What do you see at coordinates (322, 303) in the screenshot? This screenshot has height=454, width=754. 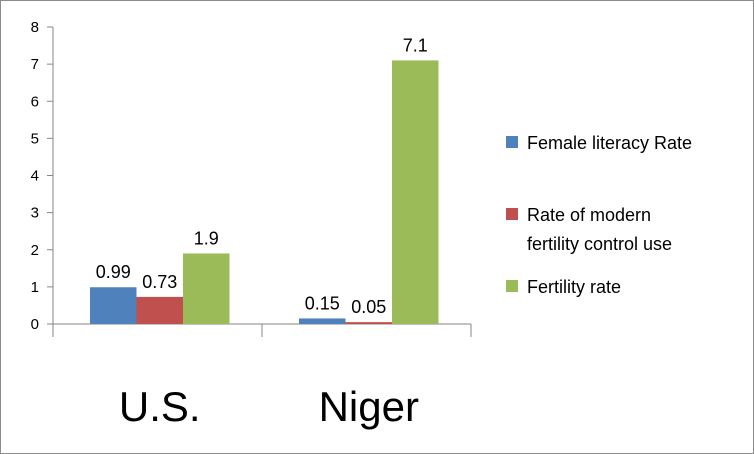 I see `data-label: 0.15` at bounding box center [322, 303].